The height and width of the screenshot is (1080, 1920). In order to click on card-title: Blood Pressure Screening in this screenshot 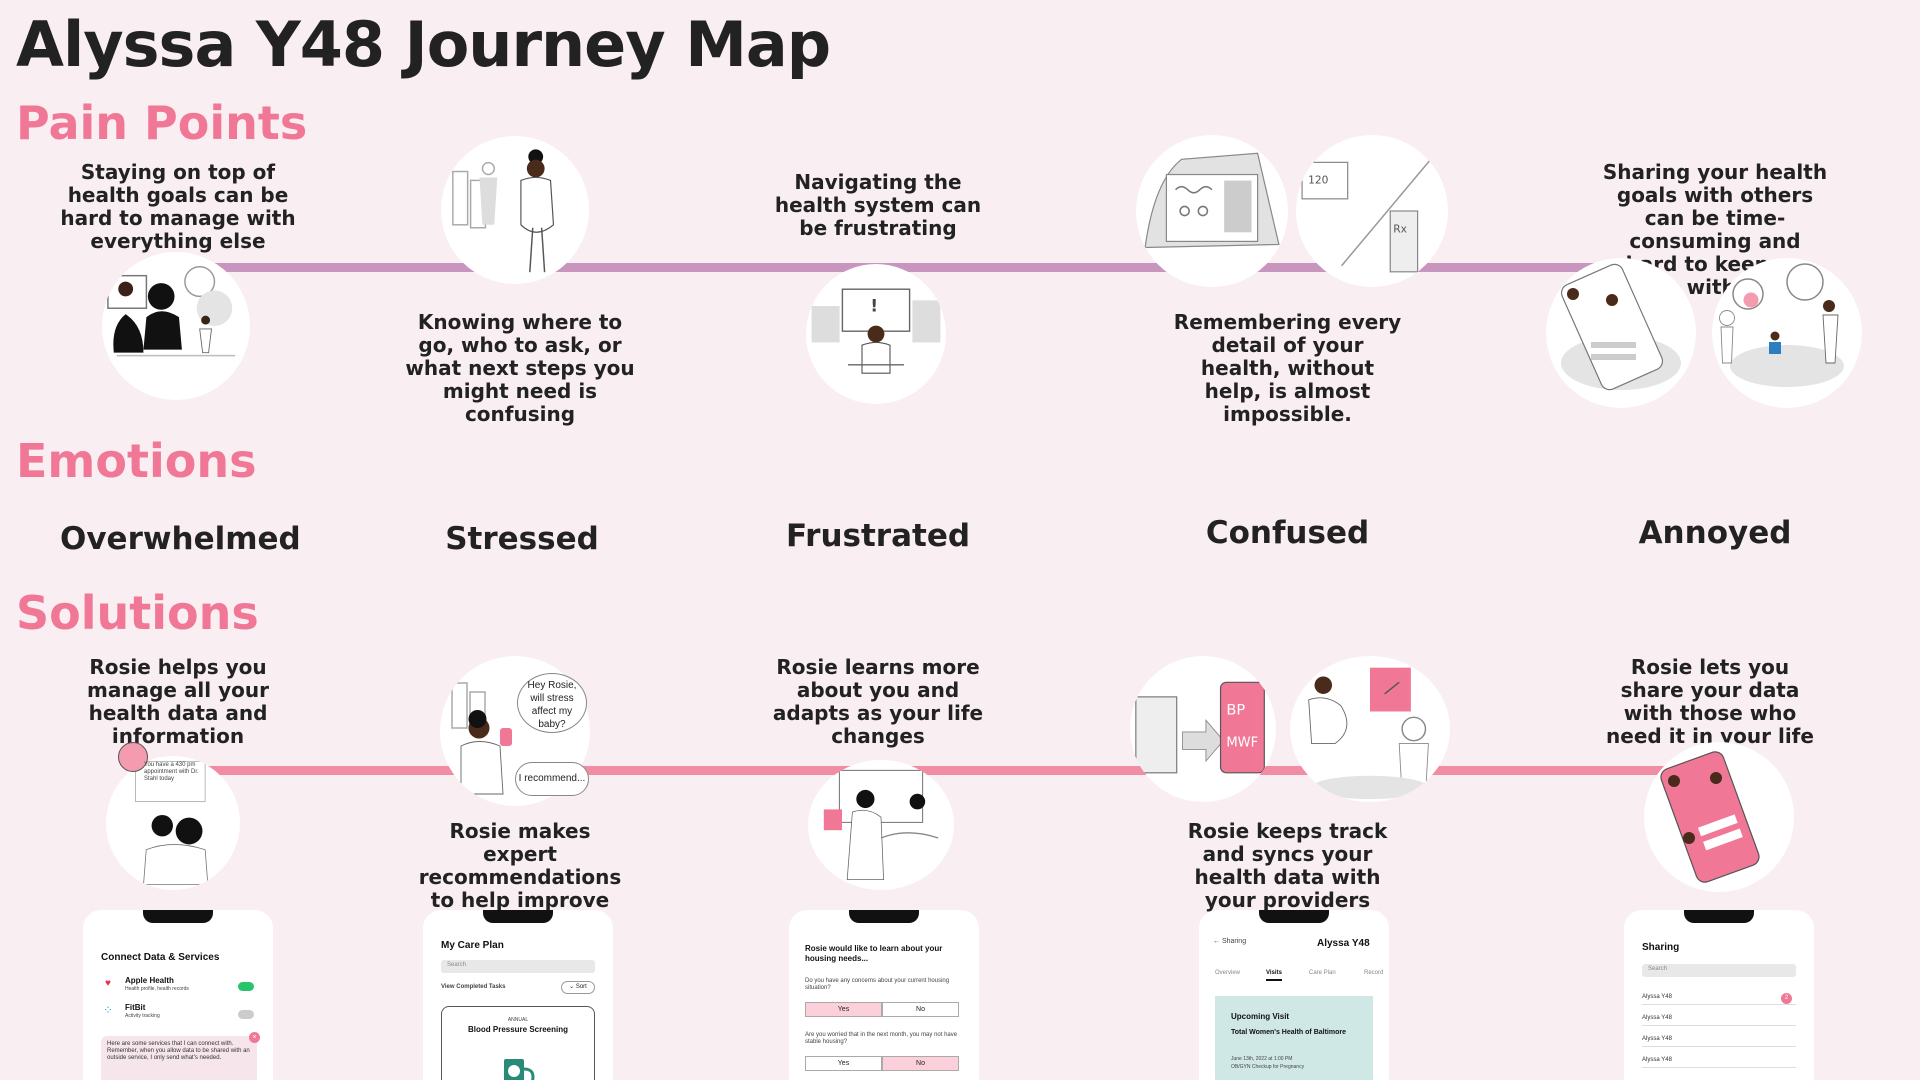, I will do `click(518, 1029)`.